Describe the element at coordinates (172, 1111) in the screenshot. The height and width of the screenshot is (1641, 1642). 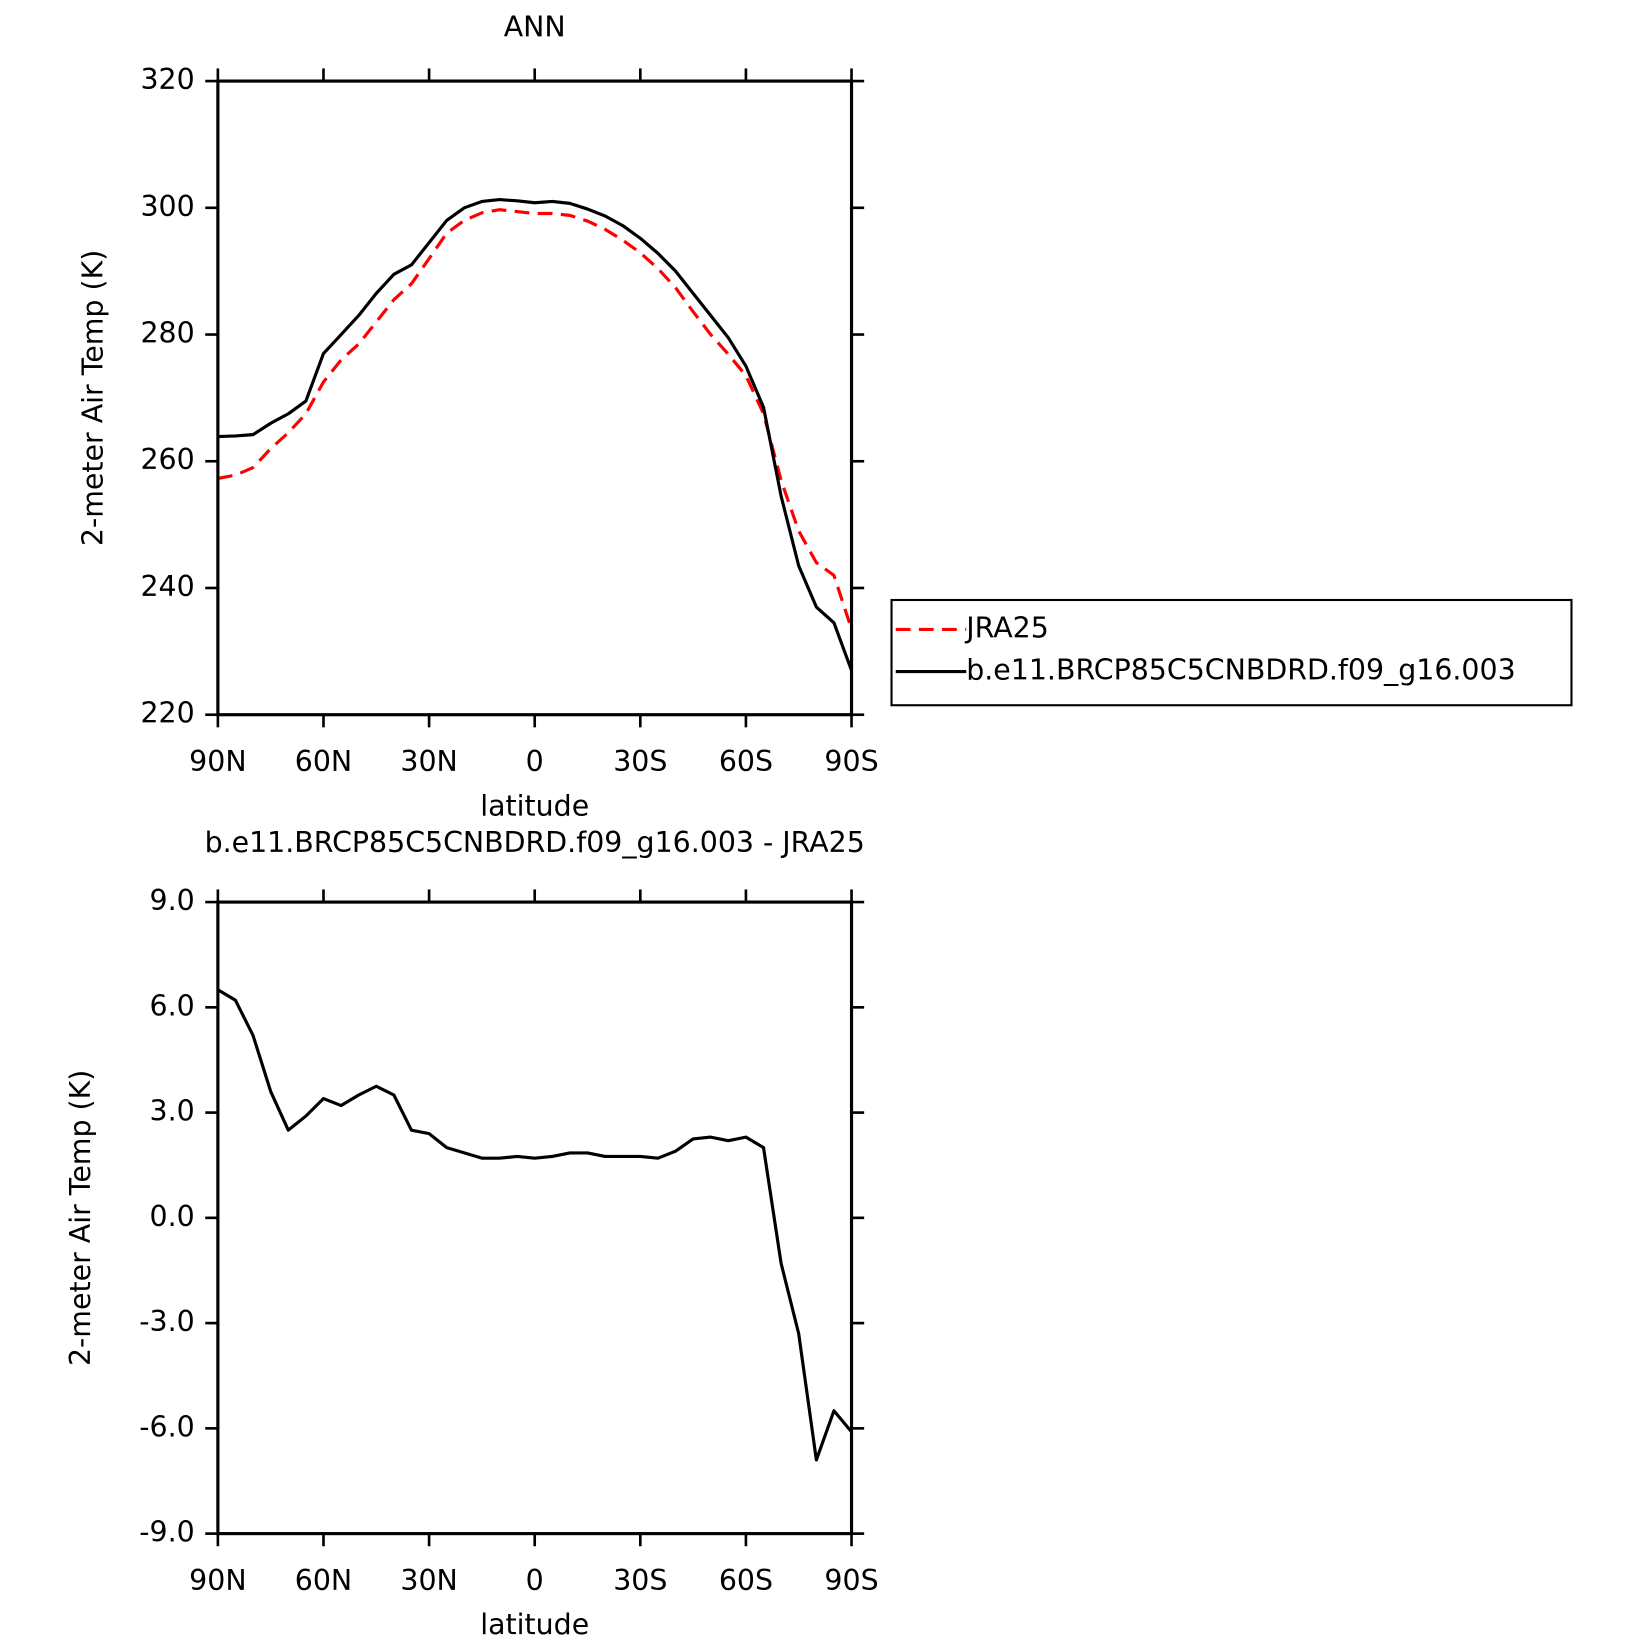
I see `y-tick-label: 3.0` at that location.